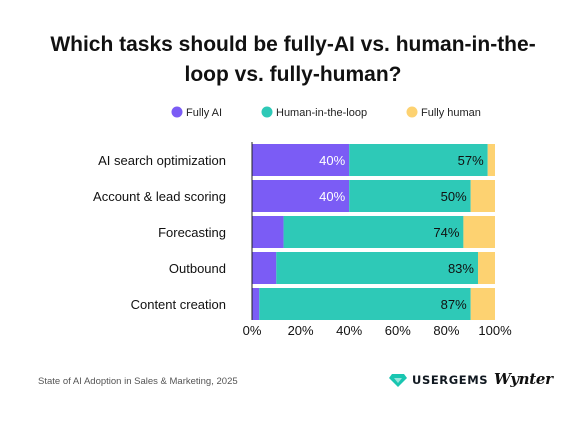 This screenshot has height=422, width=586. Describe the element at coordinates (159, 196) in the screenshot. I see `category-label: Account & lead scoring` at that location.